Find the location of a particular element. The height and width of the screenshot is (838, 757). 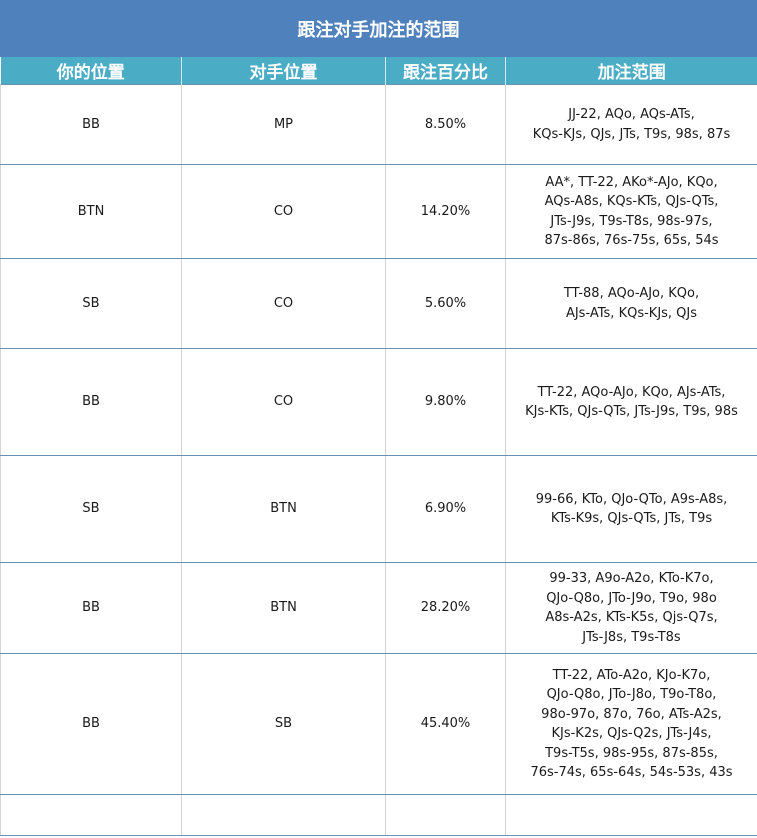

range-line: QJo-Q8o, JTo-J8o, T9o-T8o, is located at coordinates (631, 694).